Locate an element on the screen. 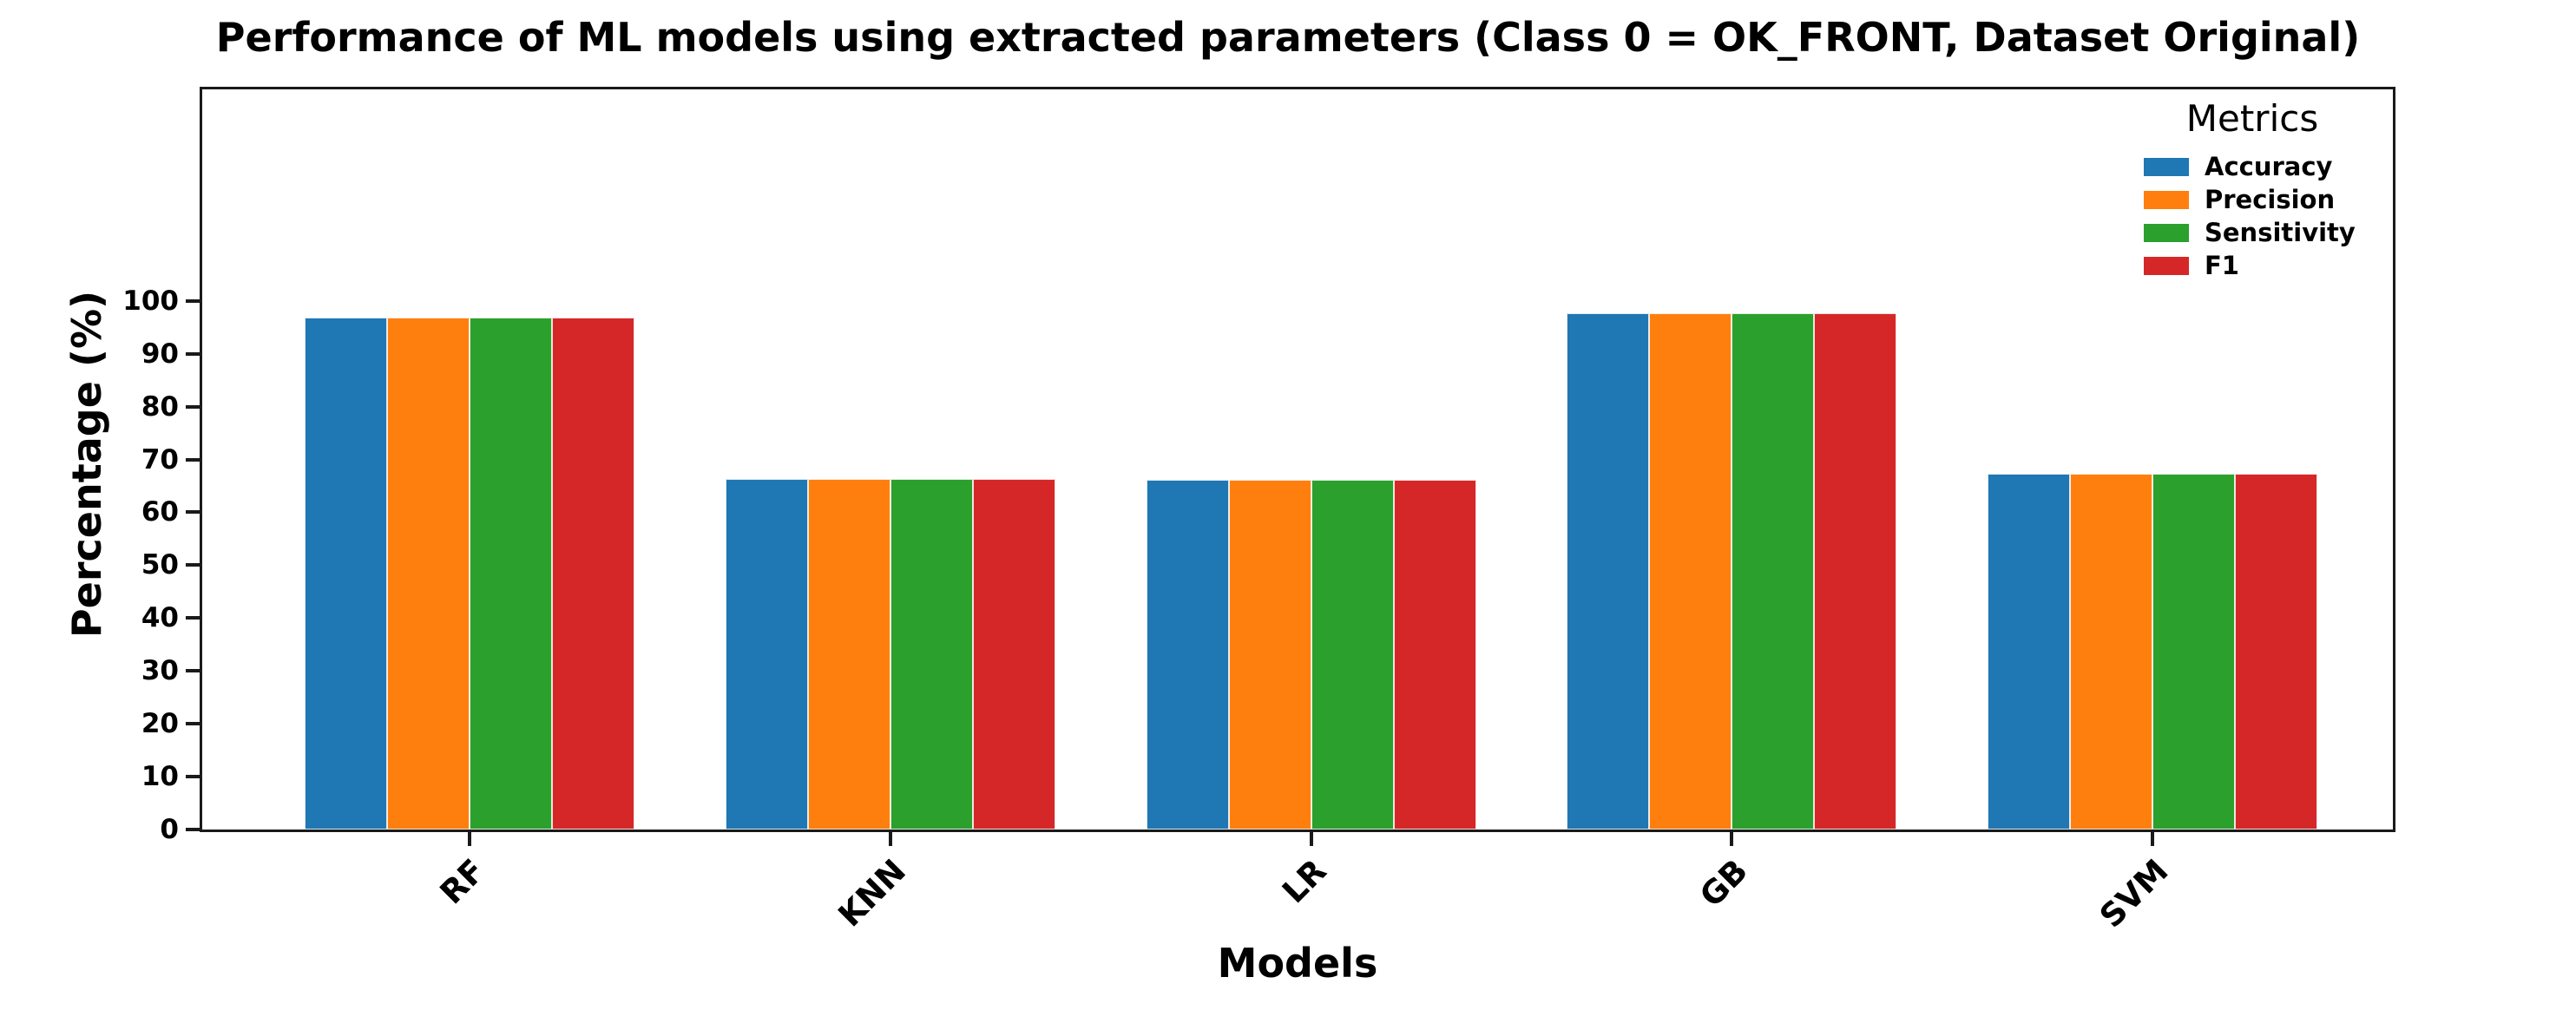 Image resolution: width=2576 pixels, height=1023 pixels. x-tick-text: KNN is located at coordinates (872, 893).